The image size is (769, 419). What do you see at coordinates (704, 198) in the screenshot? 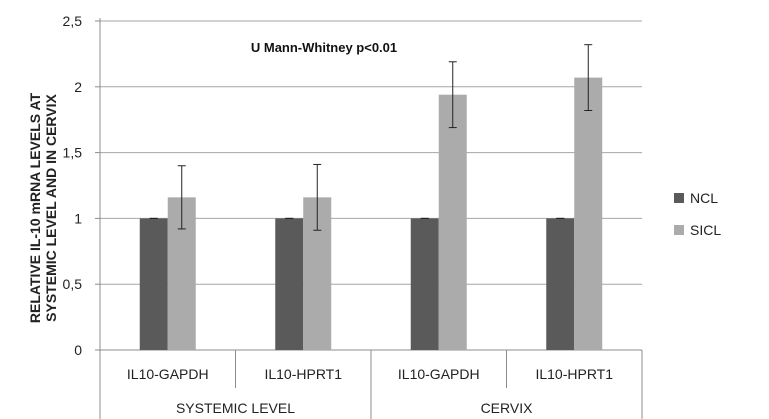
I see `legend-label-ncl: NCL` at bounding box center [704, 198].